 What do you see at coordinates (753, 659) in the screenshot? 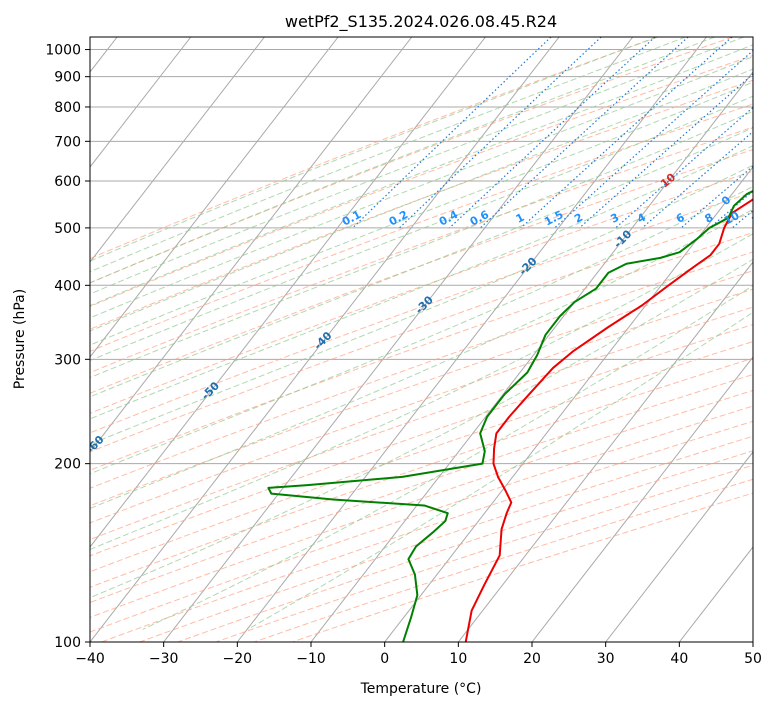
I see `x-tick-label: 50` at bounding box center [753, 659].